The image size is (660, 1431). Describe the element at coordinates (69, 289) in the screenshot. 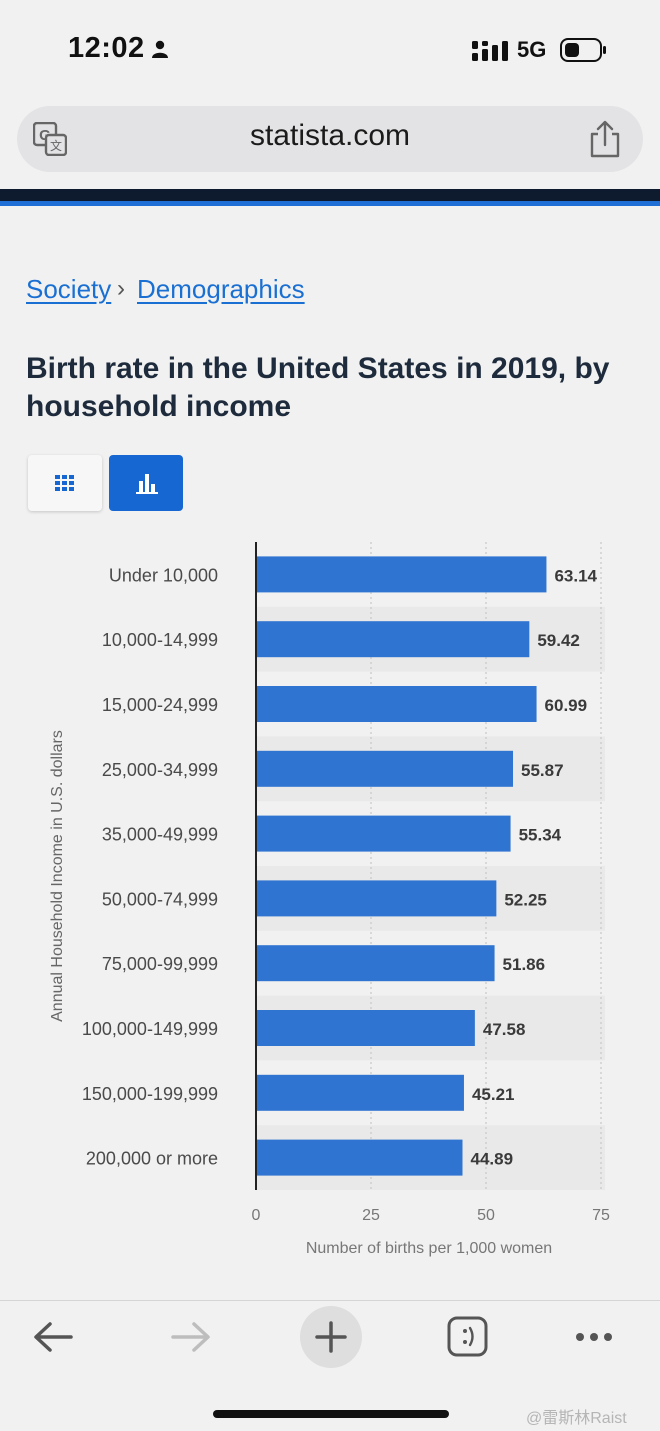

I see `breadcrumb-society: Society` at that location.